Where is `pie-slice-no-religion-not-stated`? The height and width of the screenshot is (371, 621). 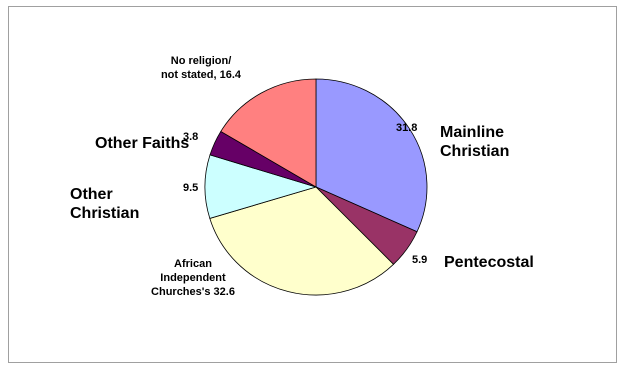 pie-slice-no-religion-not-stated is located at coordinates (268, 133).